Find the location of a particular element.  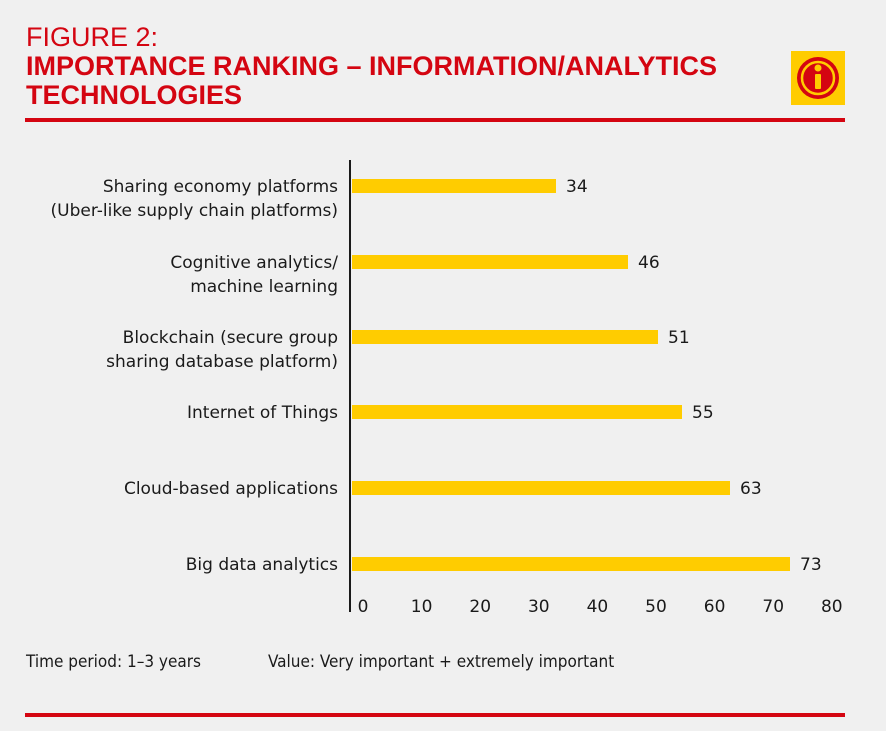

x-tick-label: 50 is located at coordinates (656, 607).